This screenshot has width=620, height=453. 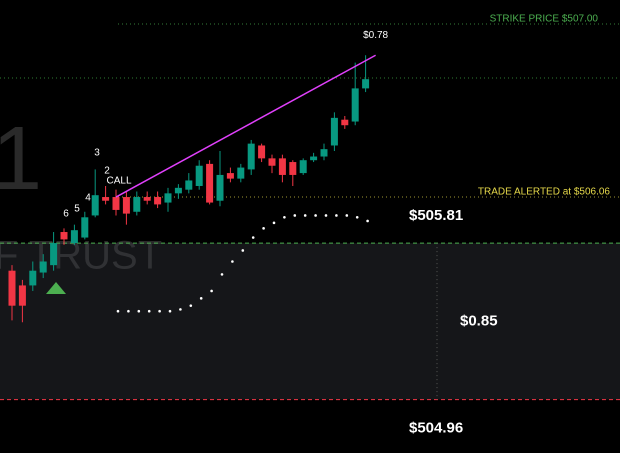 What do you see at coordinates (436, 428) in the screenshot?
I see `range-bottom-label: $504.96` at bounding box center [436, 428].